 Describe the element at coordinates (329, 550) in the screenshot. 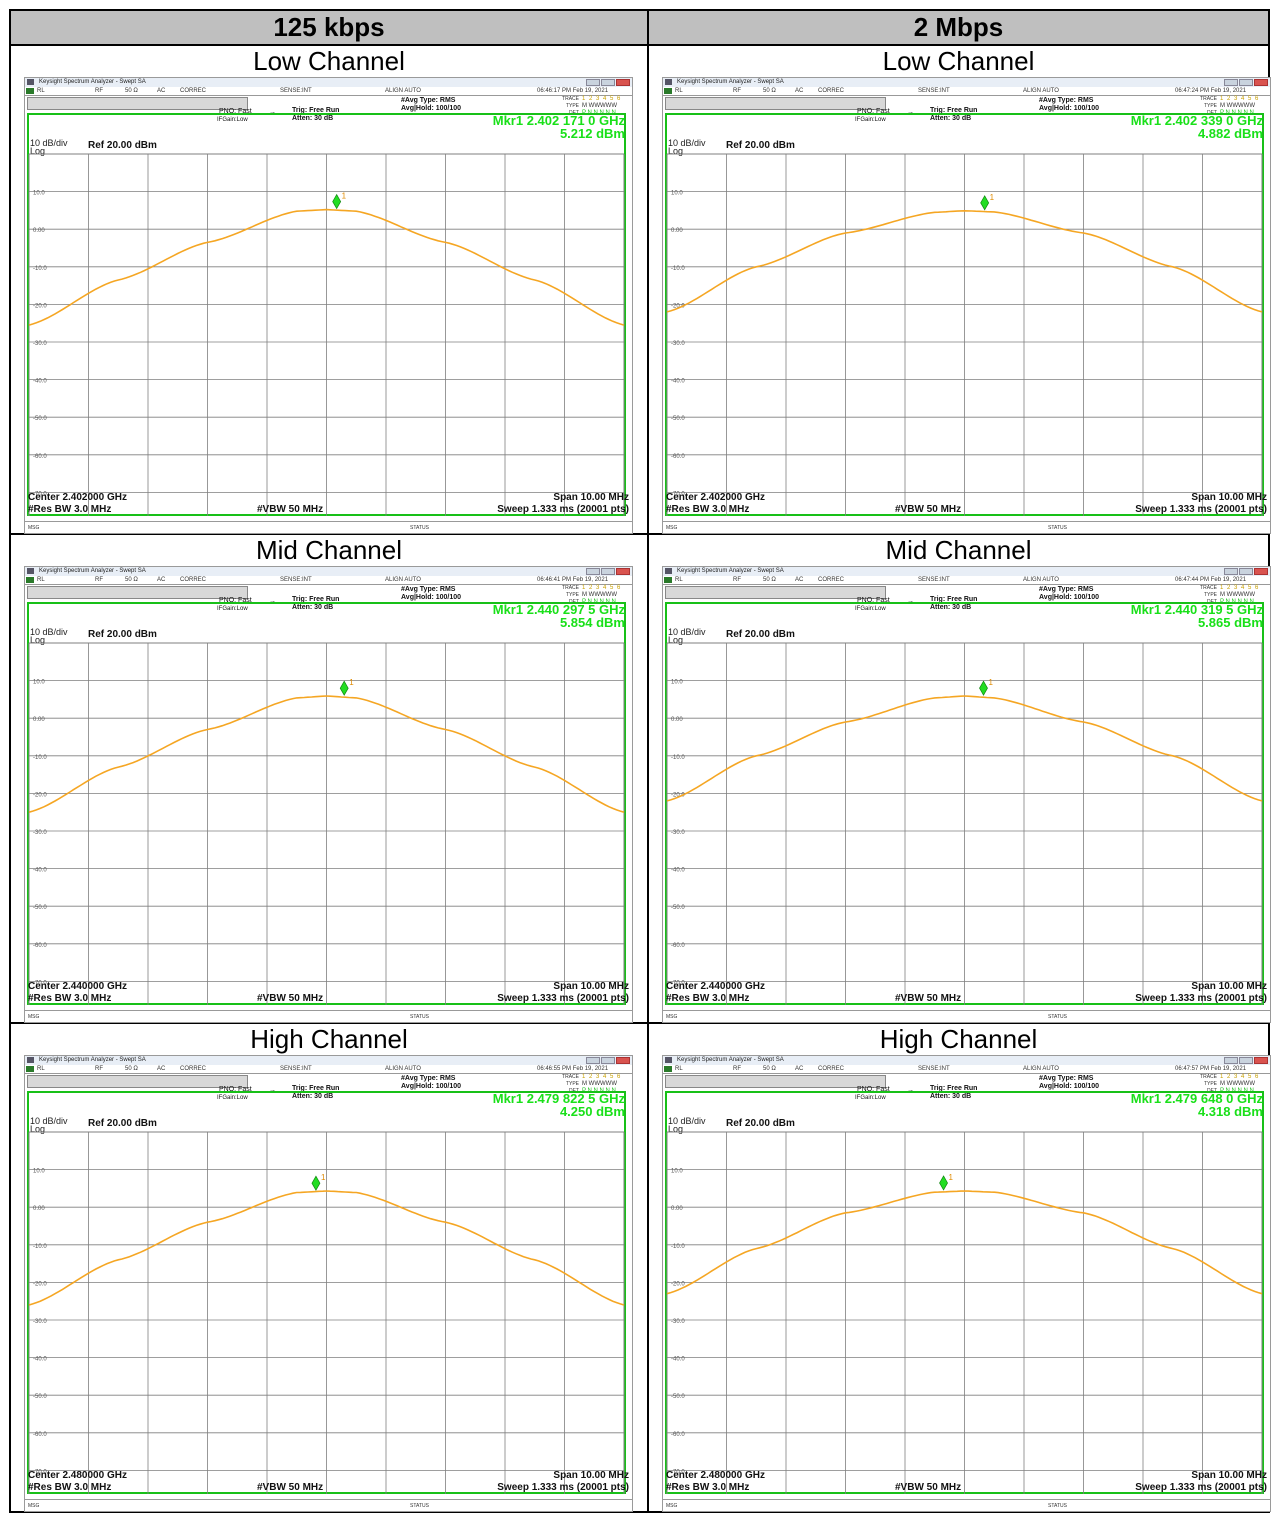

I see `channel-label: Mid Channel` at that location.